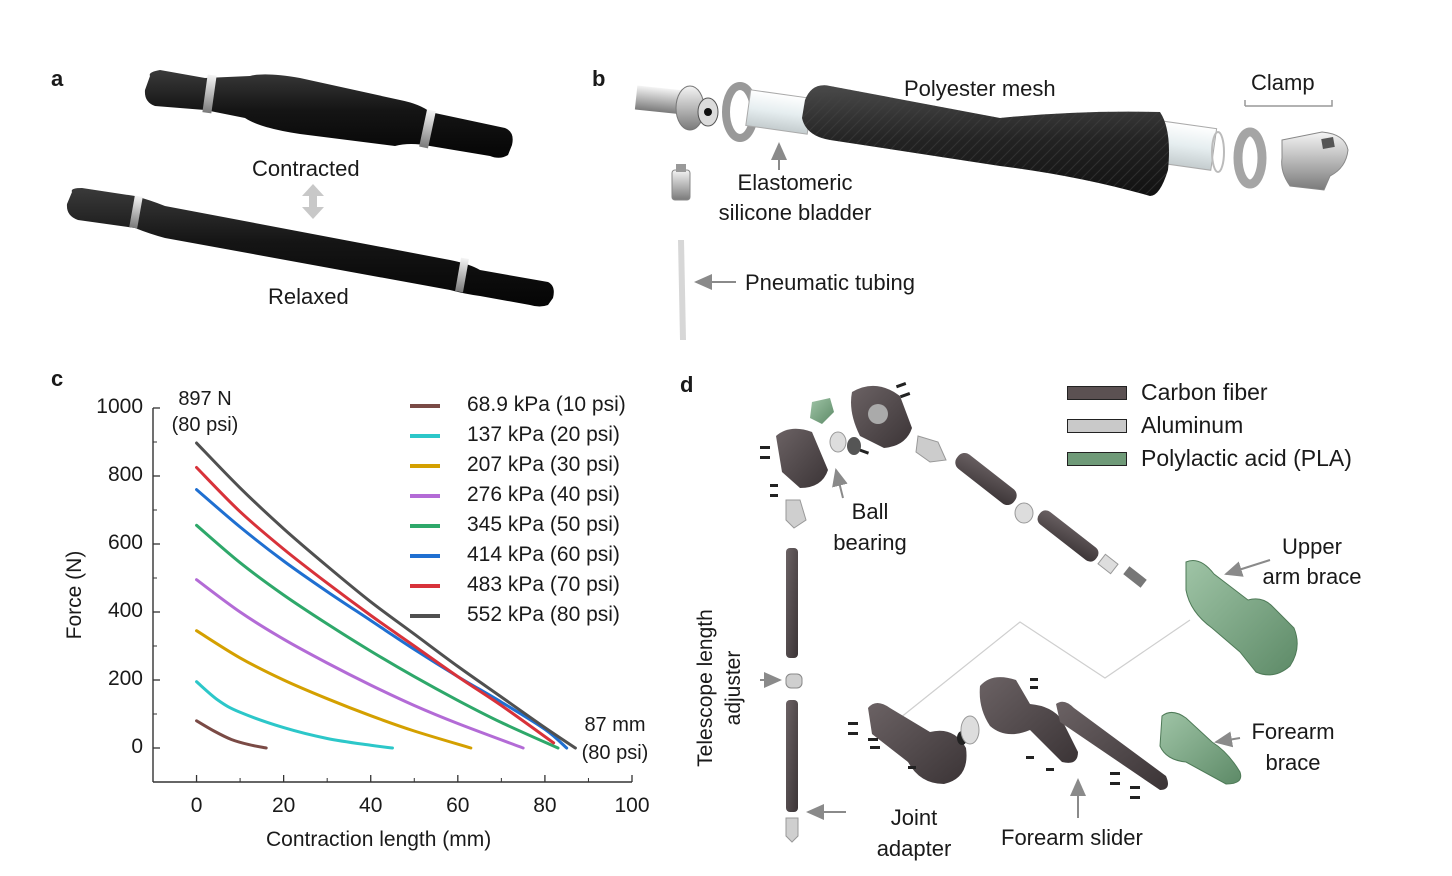  Describe the element at coordinates (308, 296) in the screenshot. I see `relaxed-label: Relaxed` at that location.